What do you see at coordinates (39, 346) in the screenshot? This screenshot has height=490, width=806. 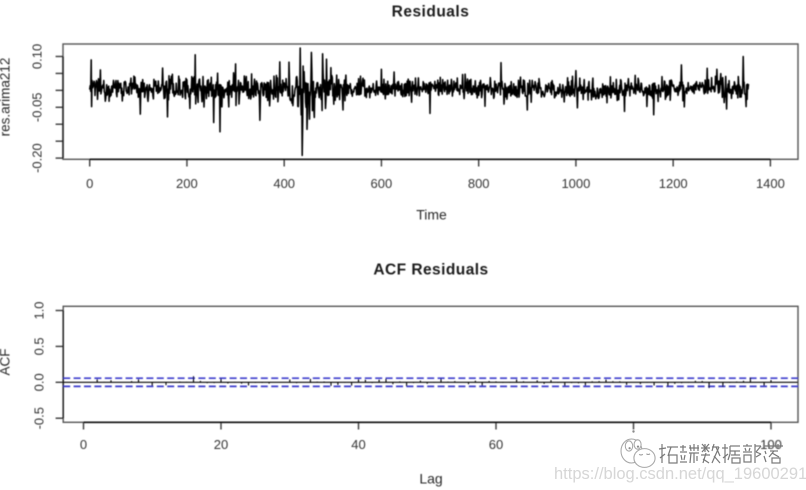 I see `svg-text: 0.5` at bounding box center [39, 346].